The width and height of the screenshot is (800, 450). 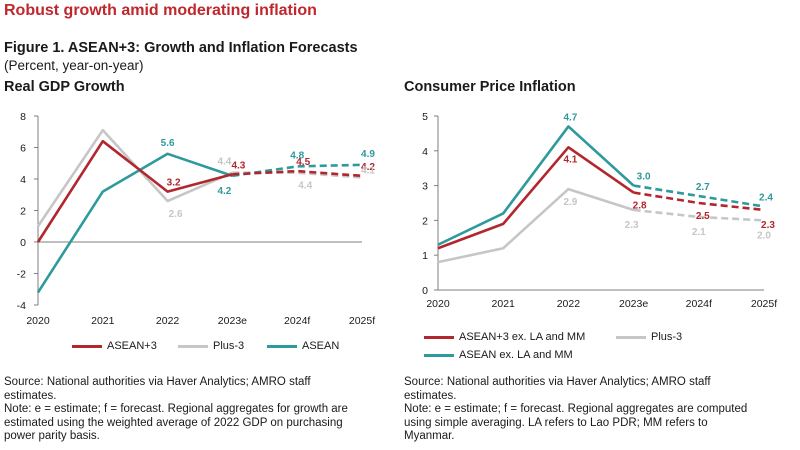 What do you see at coordinates (21, 275) in the screenshot?
I see `y-tick-label: -2` at bounding box center [21, 275].